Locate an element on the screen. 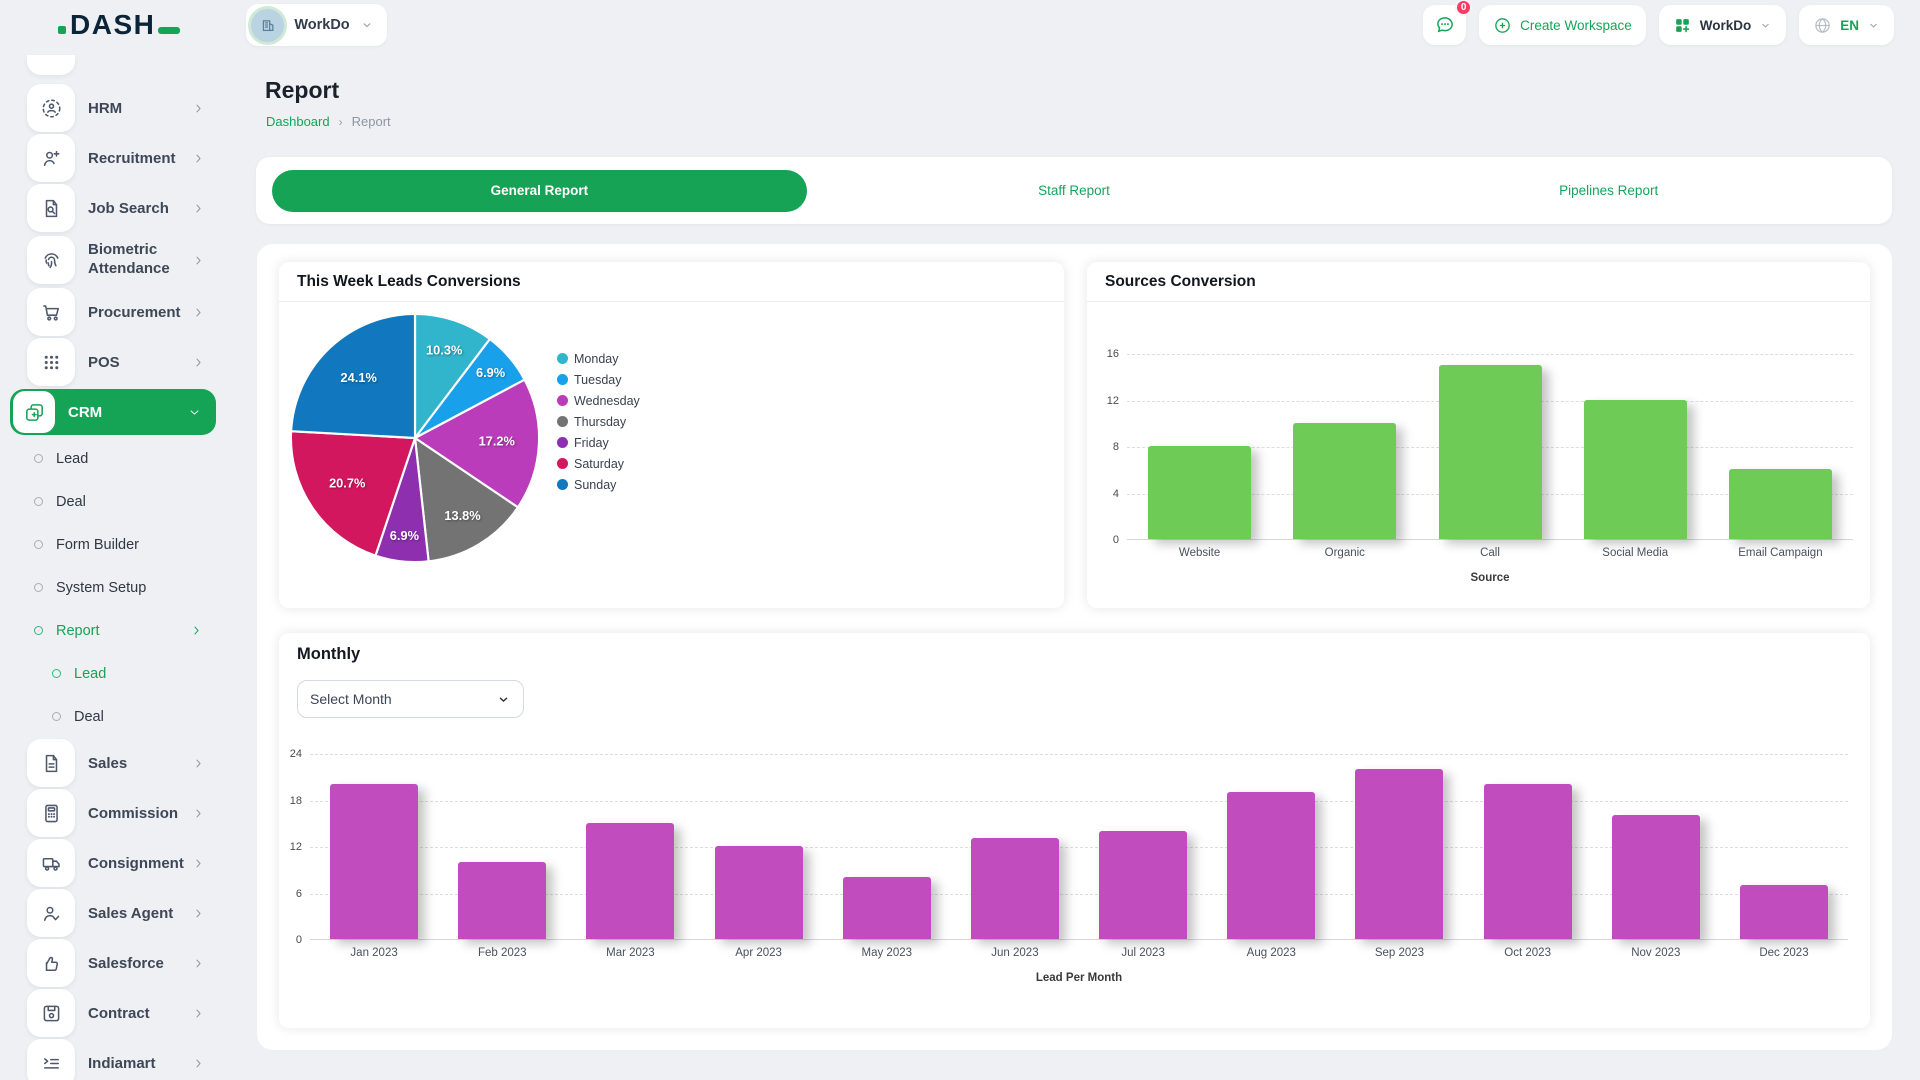 Image resolution: width=1920 pixels, height=1080 pixels. bar-plot: 0 4 8 12 16 is located at coordinates (1480, 447).